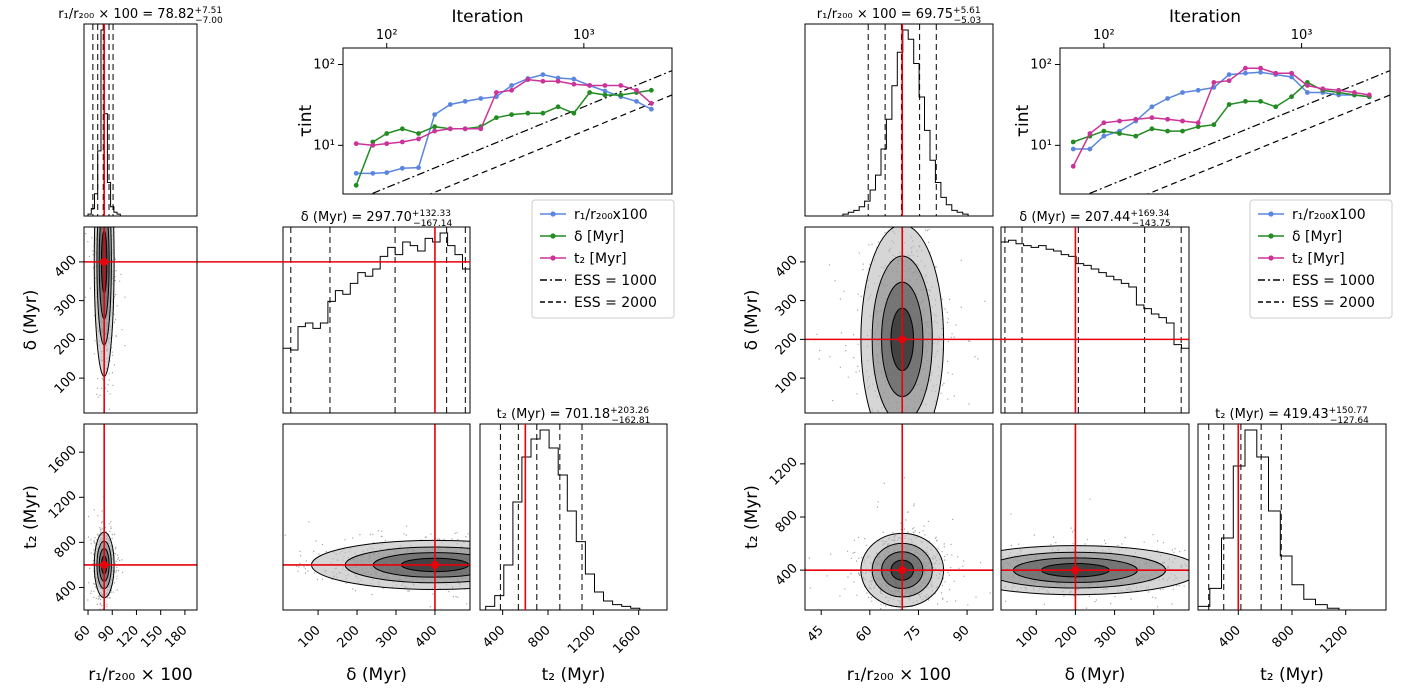 The height and width of the screenshot is (690, 1401). What do you see at coordinates (152, 637) in the screenshot?
I see `x-tick-label: 150` at bounding box center [152, 637].